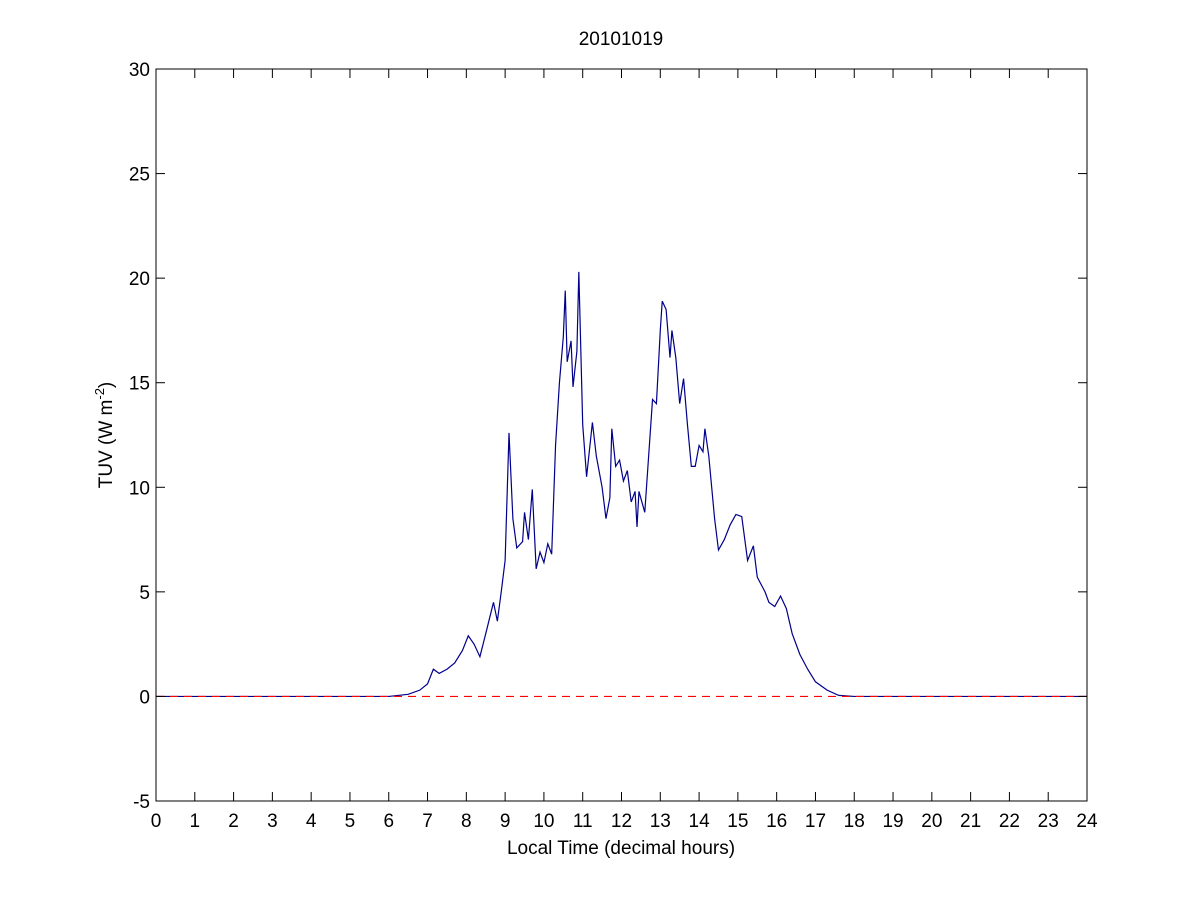  What do you see at coordinates (427, 821) in the screenshot?
I see `x-tick-label: 7` at bounding box center [427, 821].